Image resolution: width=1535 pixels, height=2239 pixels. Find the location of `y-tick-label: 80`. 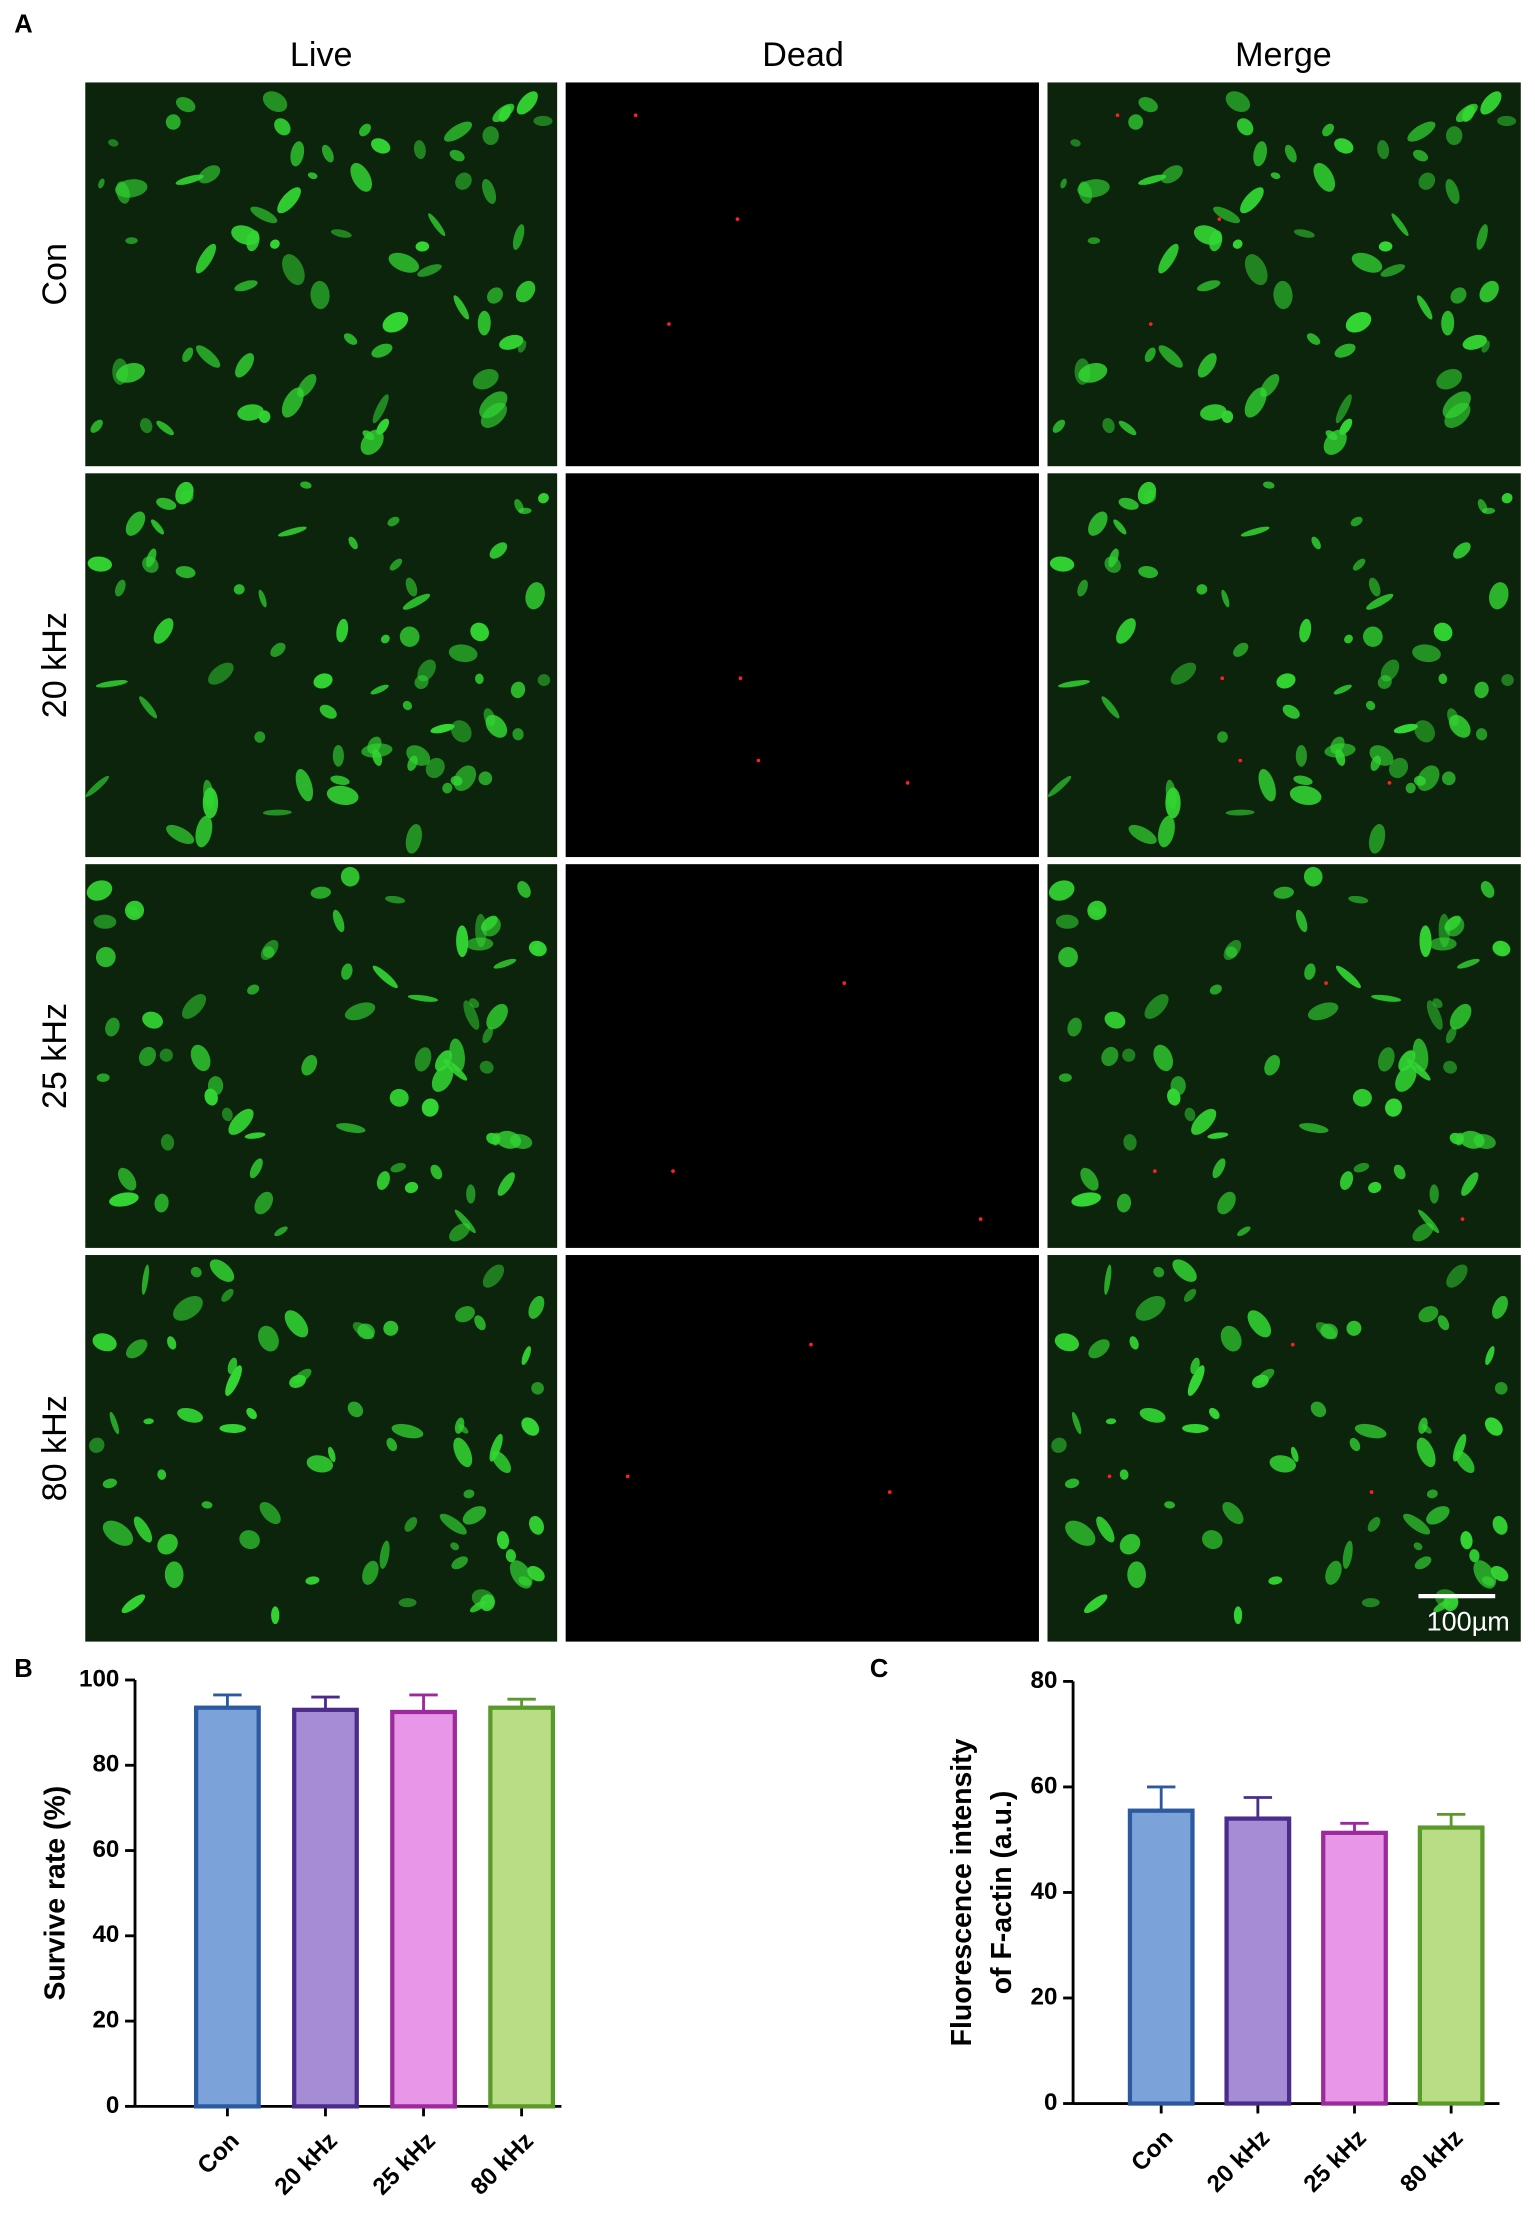

y-tick-label: 80 is located at coordinates (1044, 1680).